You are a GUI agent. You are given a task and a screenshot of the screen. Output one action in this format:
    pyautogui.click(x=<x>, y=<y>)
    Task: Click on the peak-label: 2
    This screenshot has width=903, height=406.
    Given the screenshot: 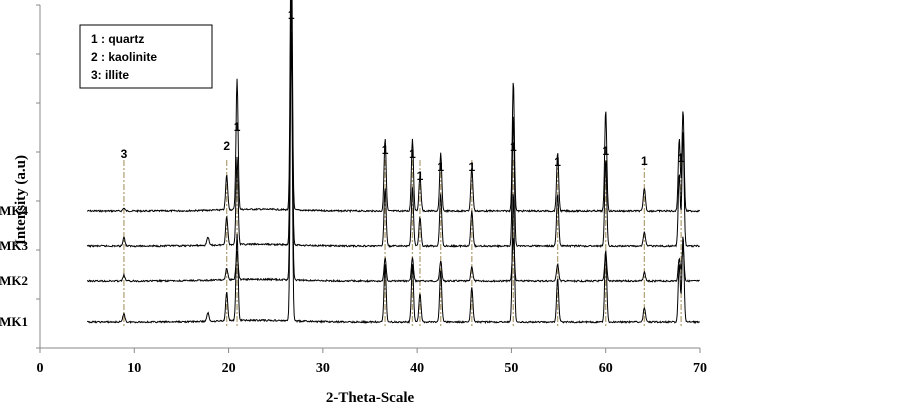 What is the action you would take?
    pyautogui.click(x=226, y=146)
    